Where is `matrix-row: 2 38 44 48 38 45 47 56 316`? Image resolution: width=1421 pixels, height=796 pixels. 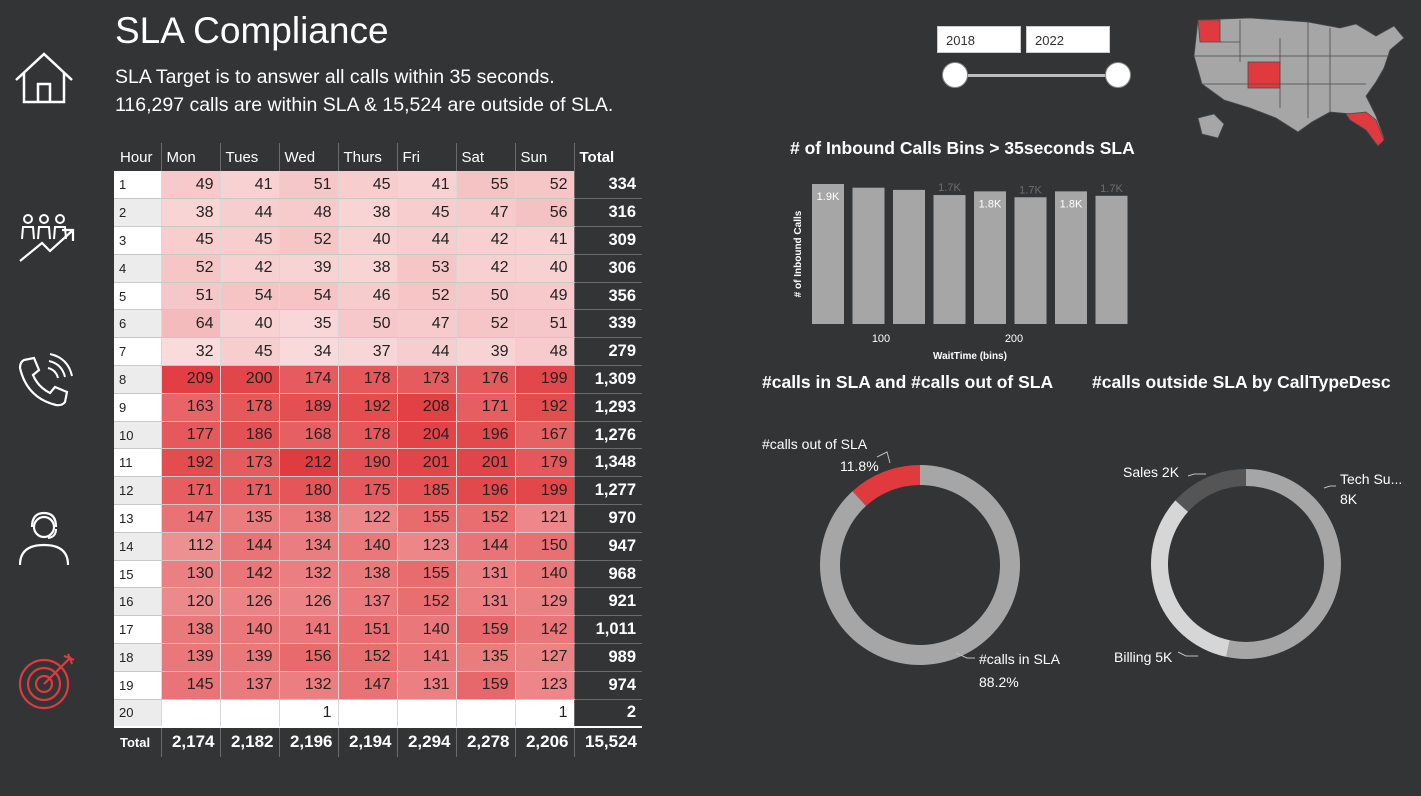 matrix-row: 2 38 44 48 38 45 47 56 316 is located at coordinates (378, 213).